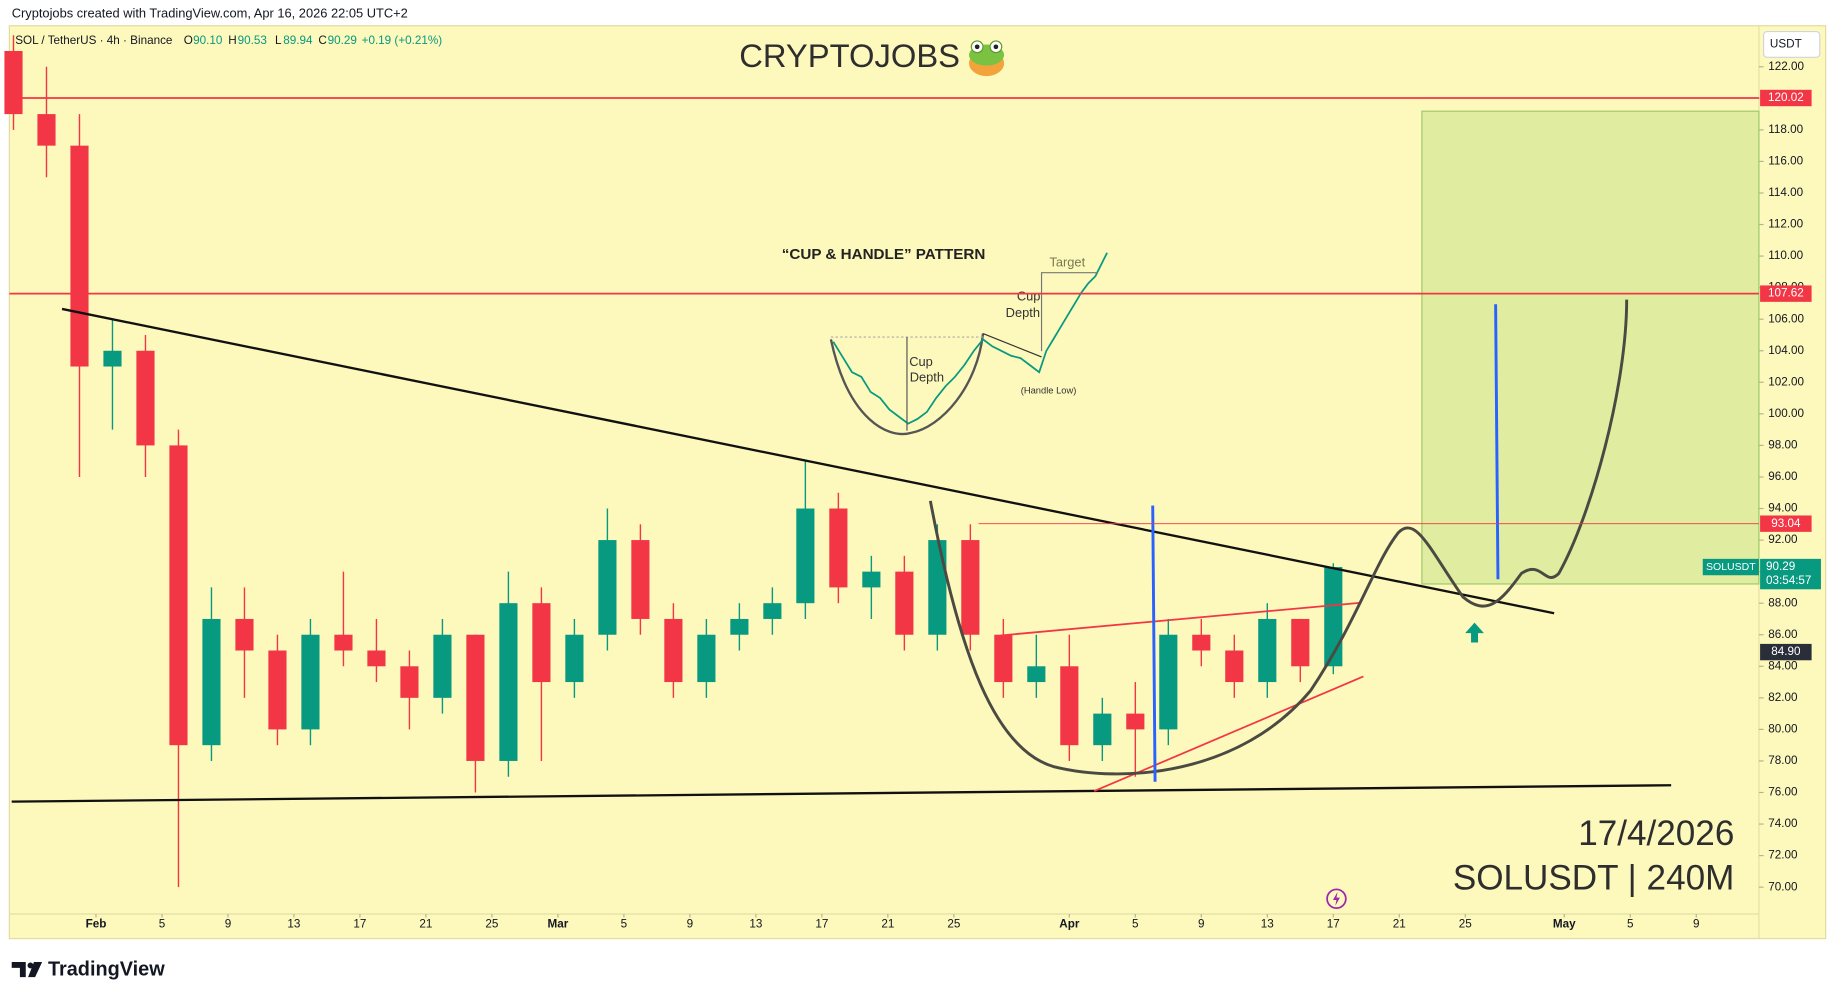 This screenshot has height=1000, width=1835. I want to click on cup-label: Cup, so click(1029, 296).